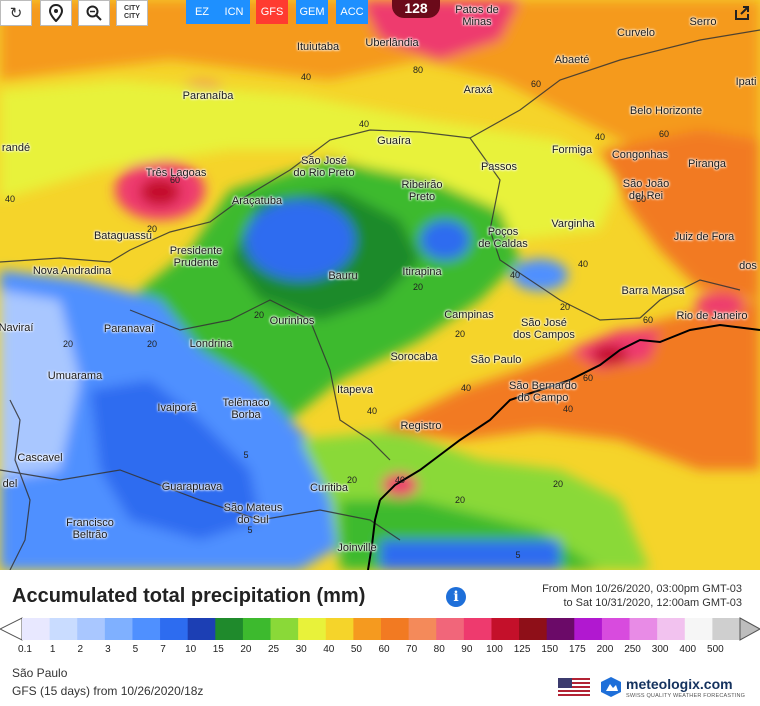  I want to click on city-label-curvelo: Curvelo, so click(636, 33).